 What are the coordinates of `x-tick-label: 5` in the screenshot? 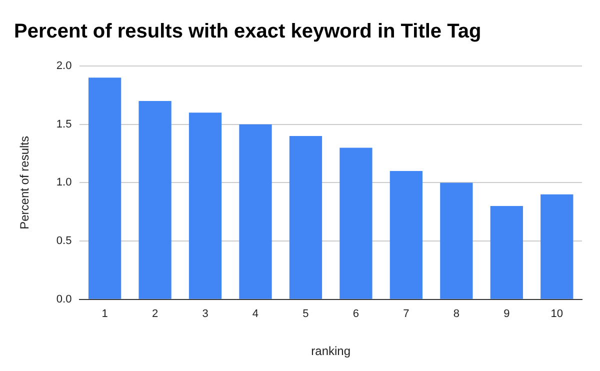 It's located at (305, 314).